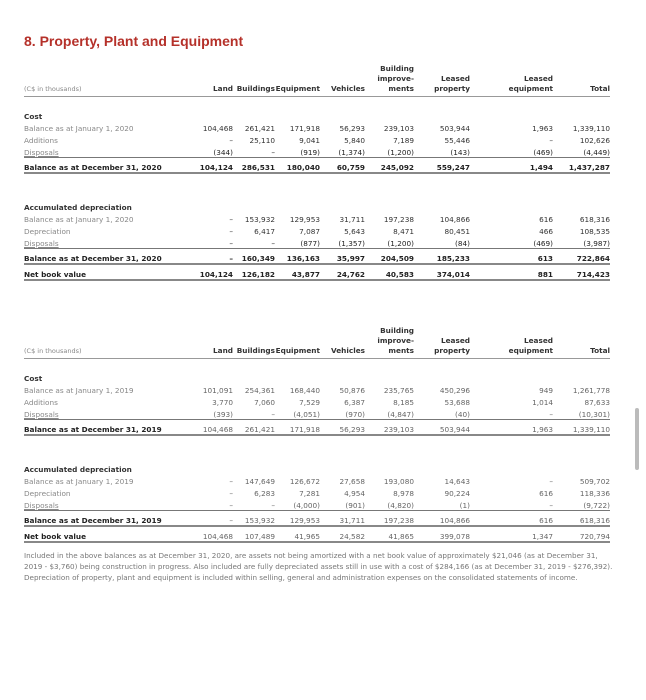 The height and width of the screenshot is (700, 646). Describe the element at coordinates (297, 504) in the screenshot. I see `cell-value: (4,000)` at that location.